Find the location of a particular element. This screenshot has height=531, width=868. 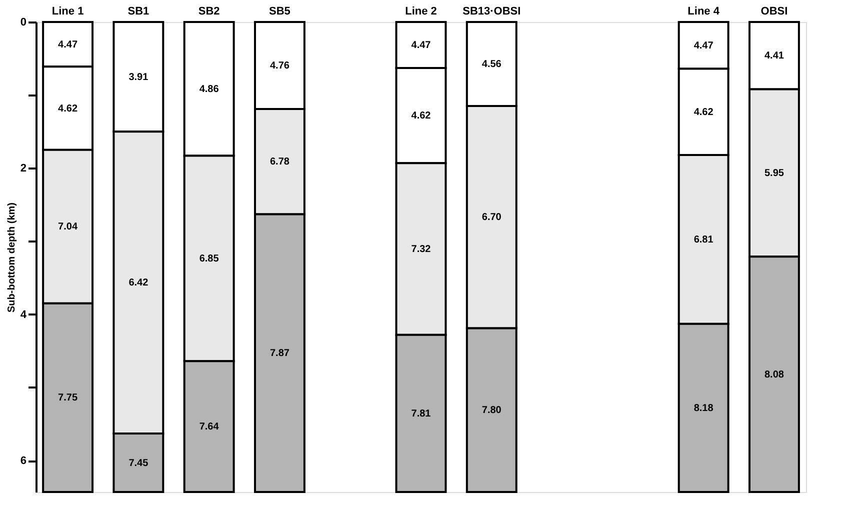

annotation: 7.75 is located at coordinates (68, 398).